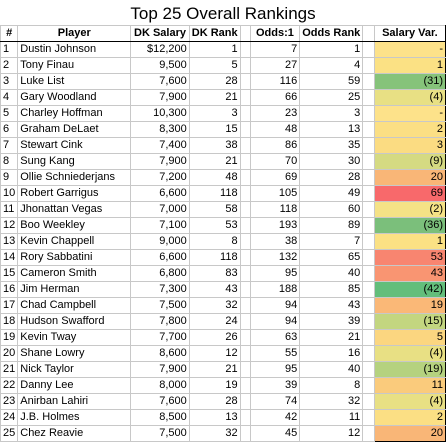  Describe the element at coordinates (74, 145) in the screenshot. I see `player-cell: Stewart Cink` at that location.